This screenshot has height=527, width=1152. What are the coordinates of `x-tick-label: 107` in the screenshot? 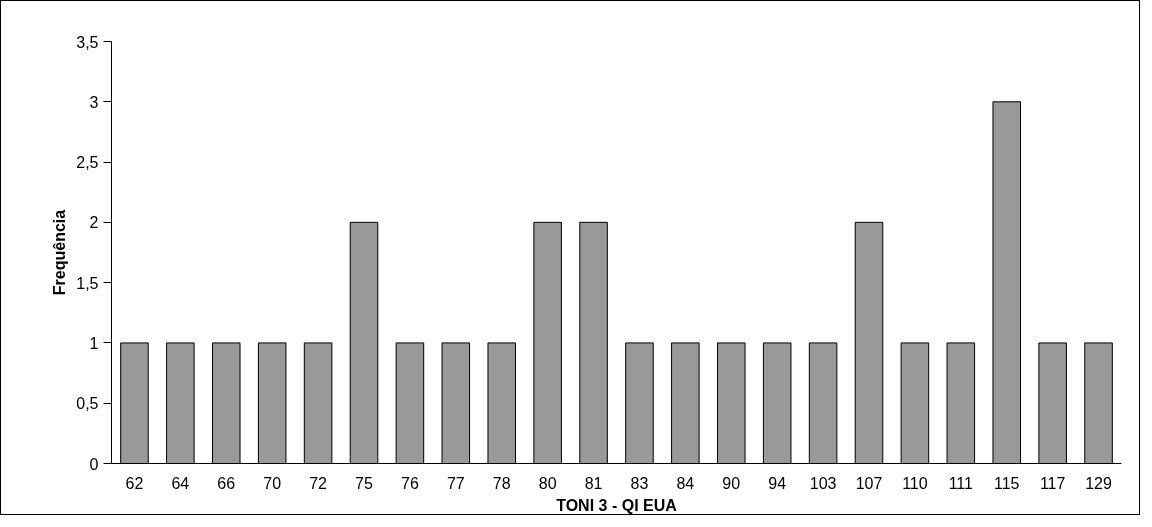 It's located at (869, 483).